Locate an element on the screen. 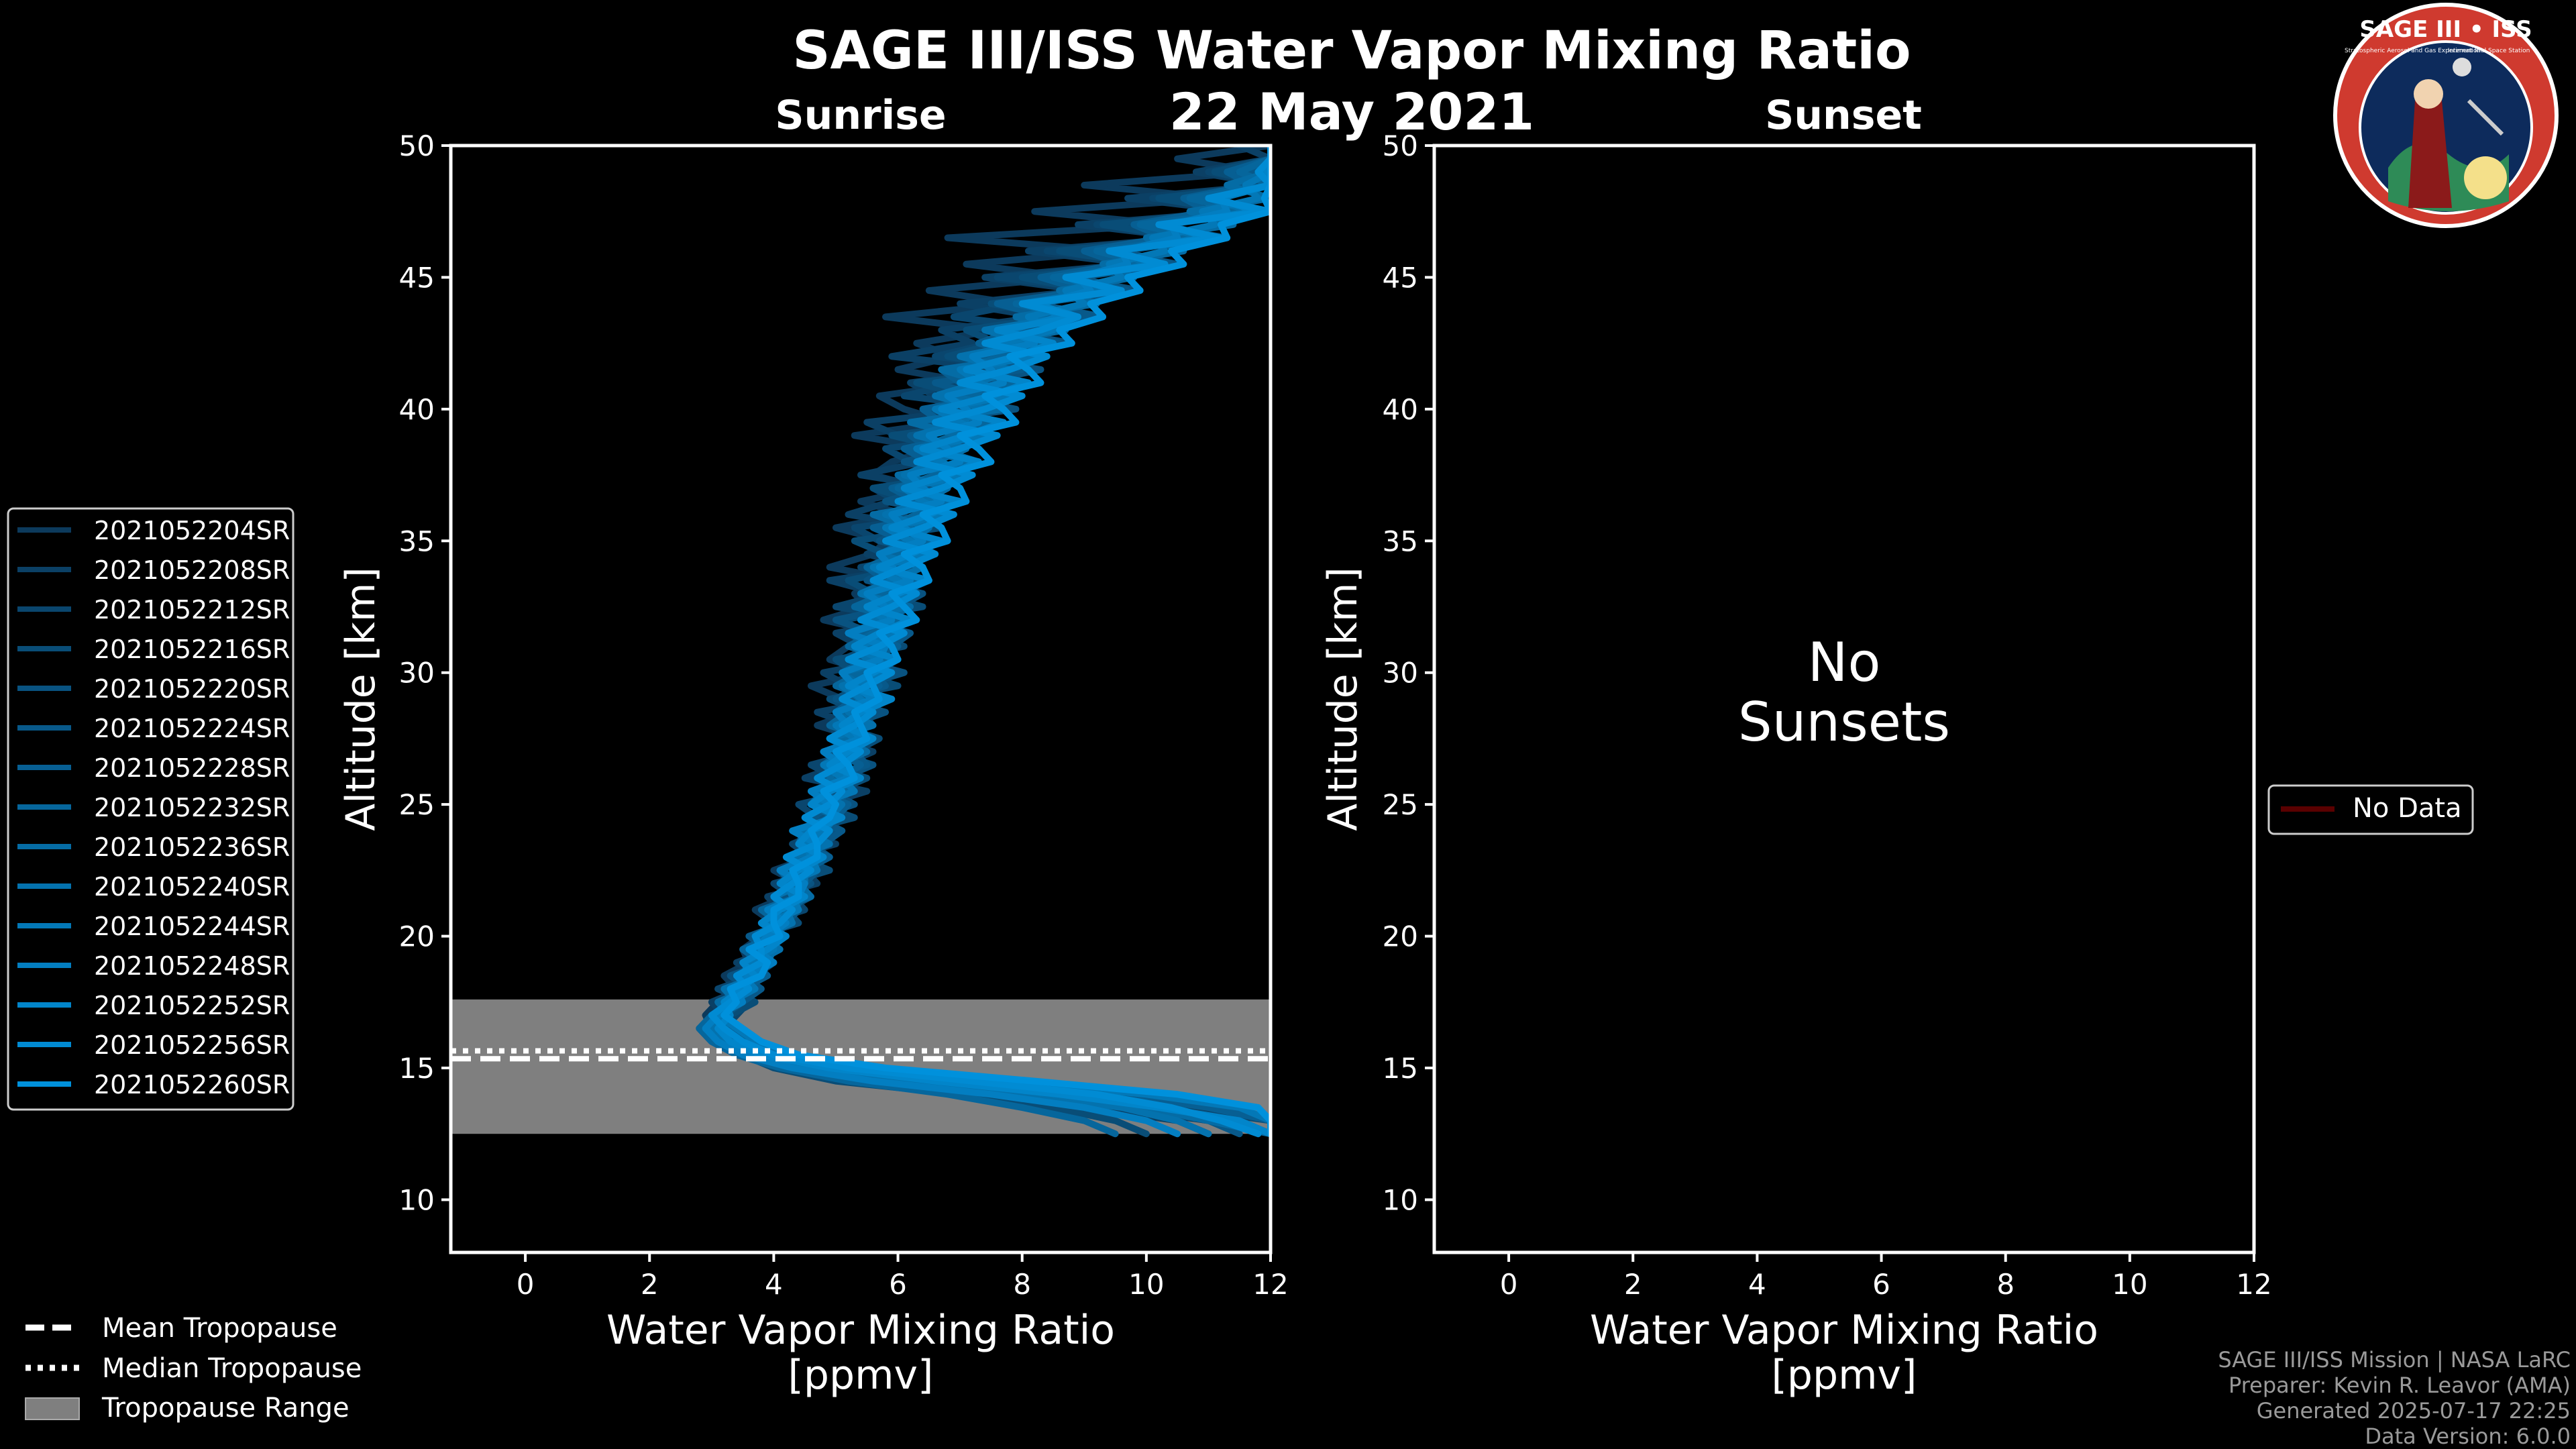 The image size is (2576, 1449). logo-station-icon is located at coordinates (2485, 117).